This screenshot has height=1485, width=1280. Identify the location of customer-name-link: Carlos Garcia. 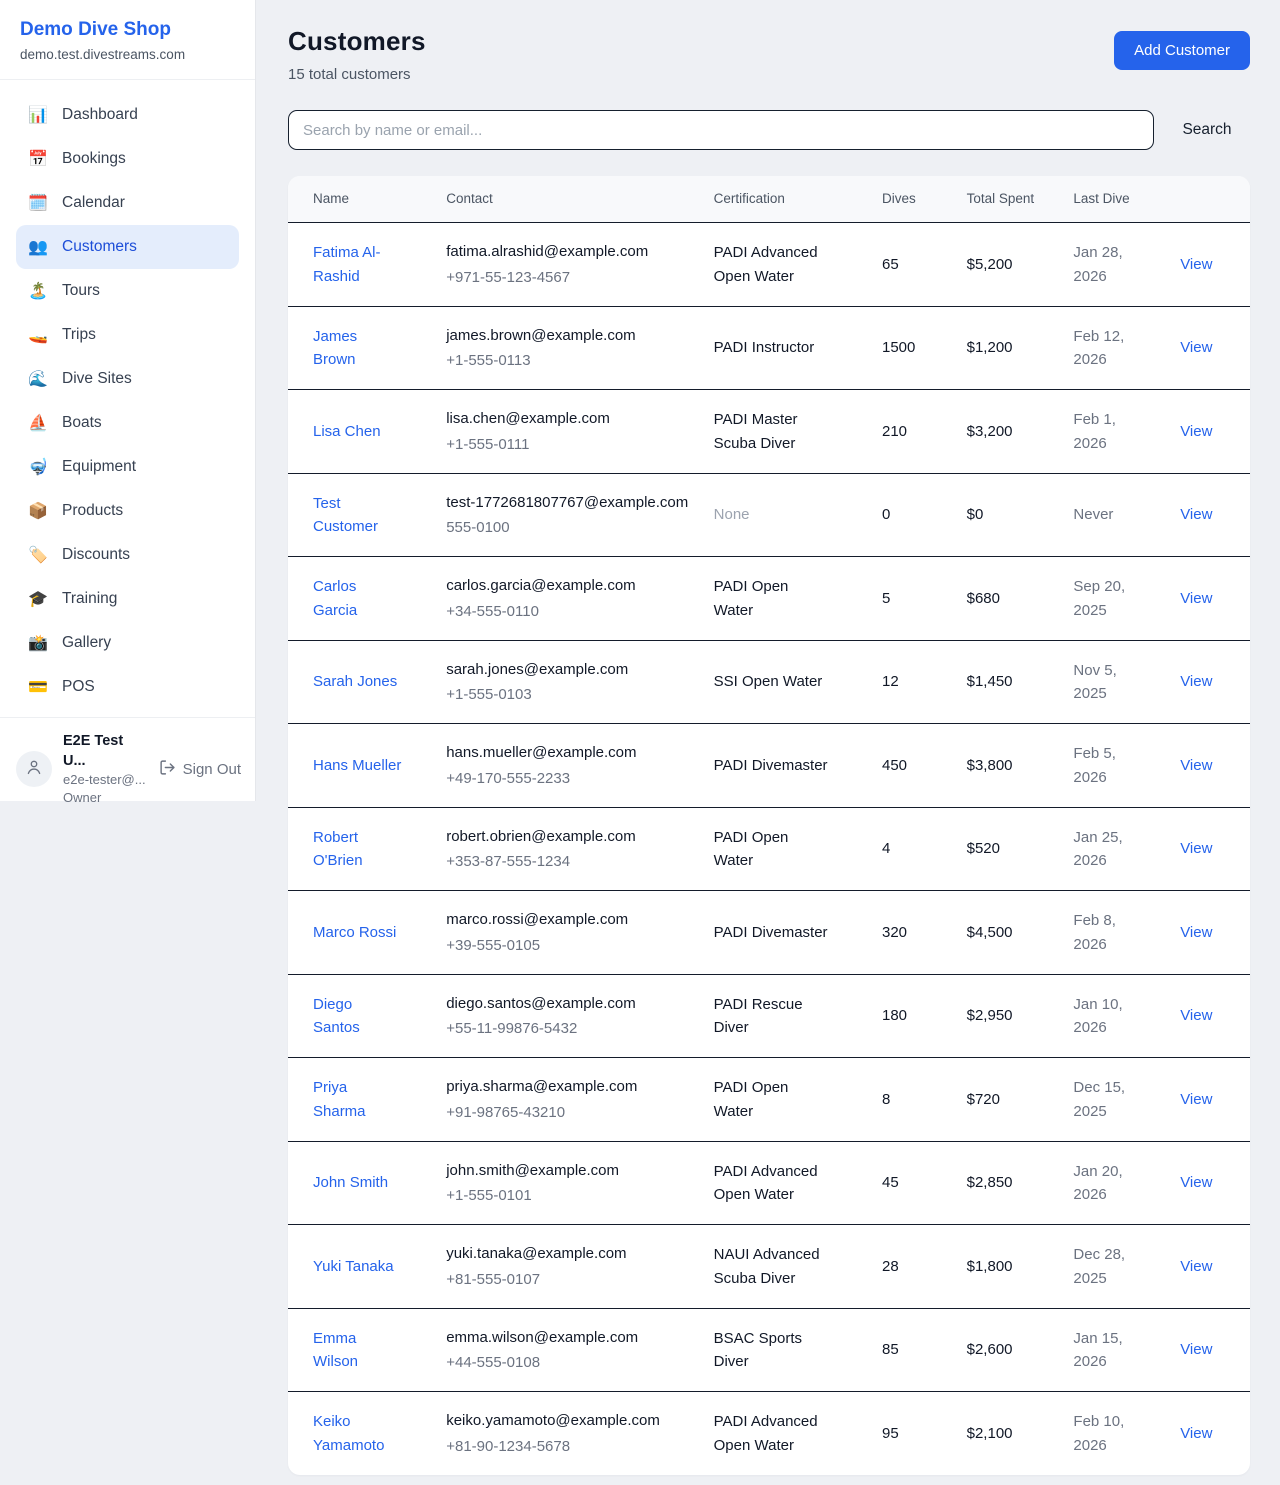
(335, 598).